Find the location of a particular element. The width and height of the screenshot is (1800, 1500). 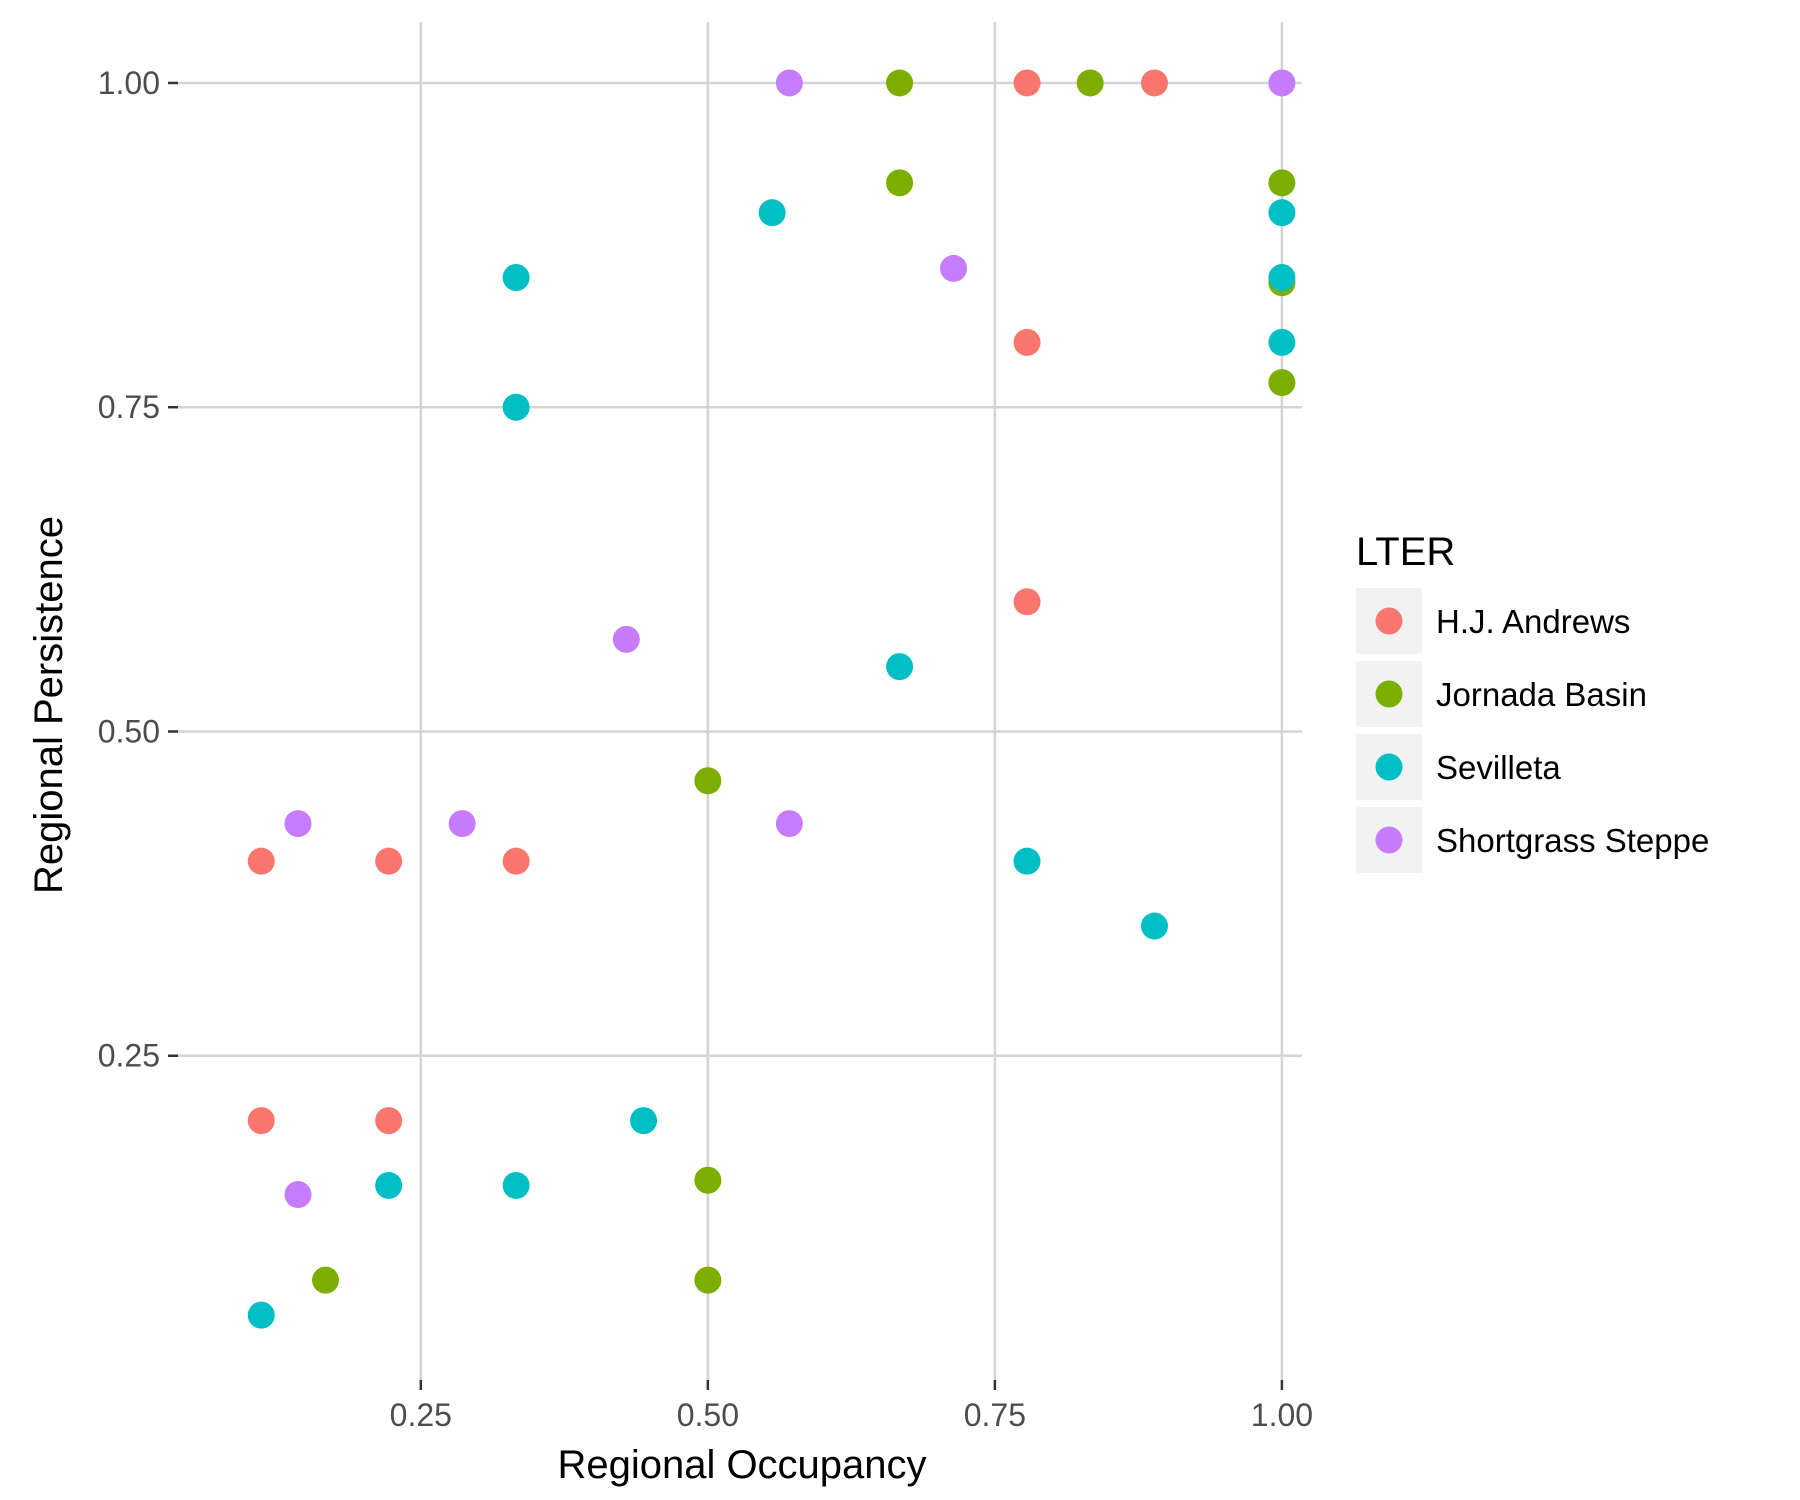

legend-label: H.J. Andrews is located at coordinates (1533, 621).